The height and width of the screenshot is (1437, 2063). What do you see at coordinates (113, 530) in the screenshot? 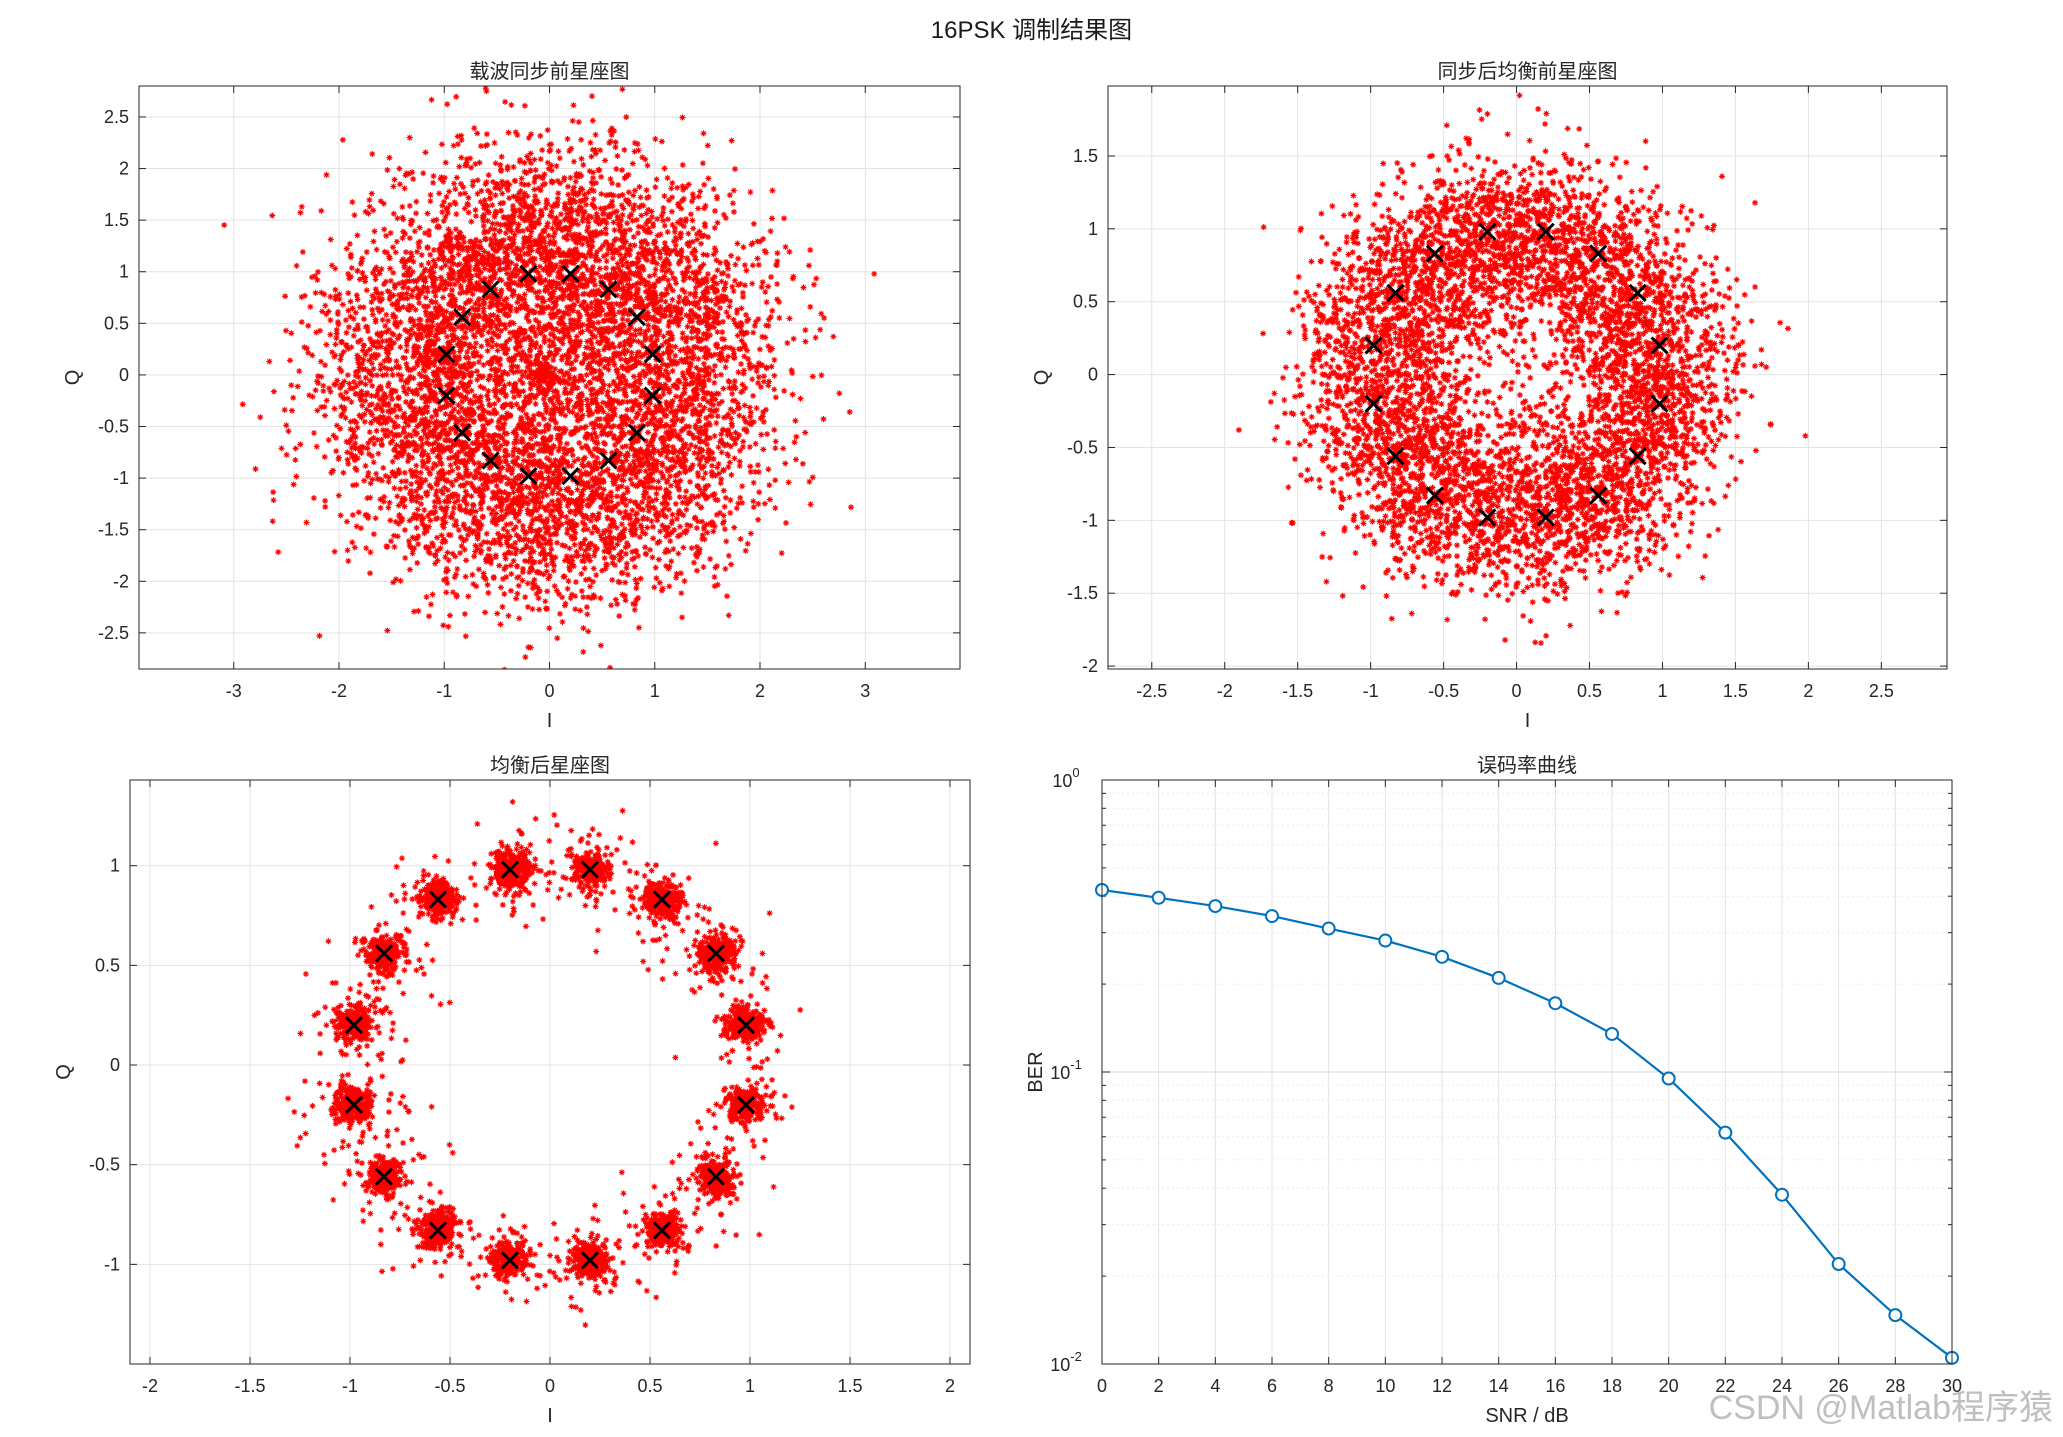
I see `y-tick-label: -1.5` at bounding box center [113, 530].